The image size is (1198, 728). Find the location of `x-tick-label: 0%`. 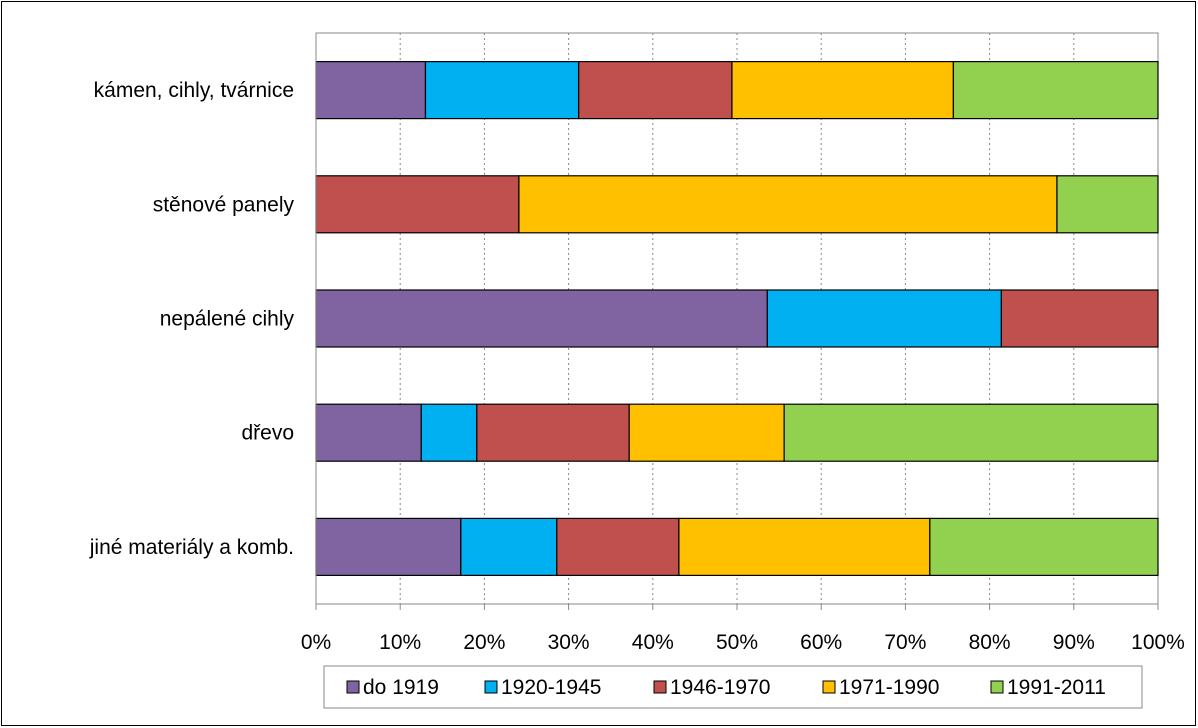

x-tick-label: 0% is located at coordinates (316, 642).